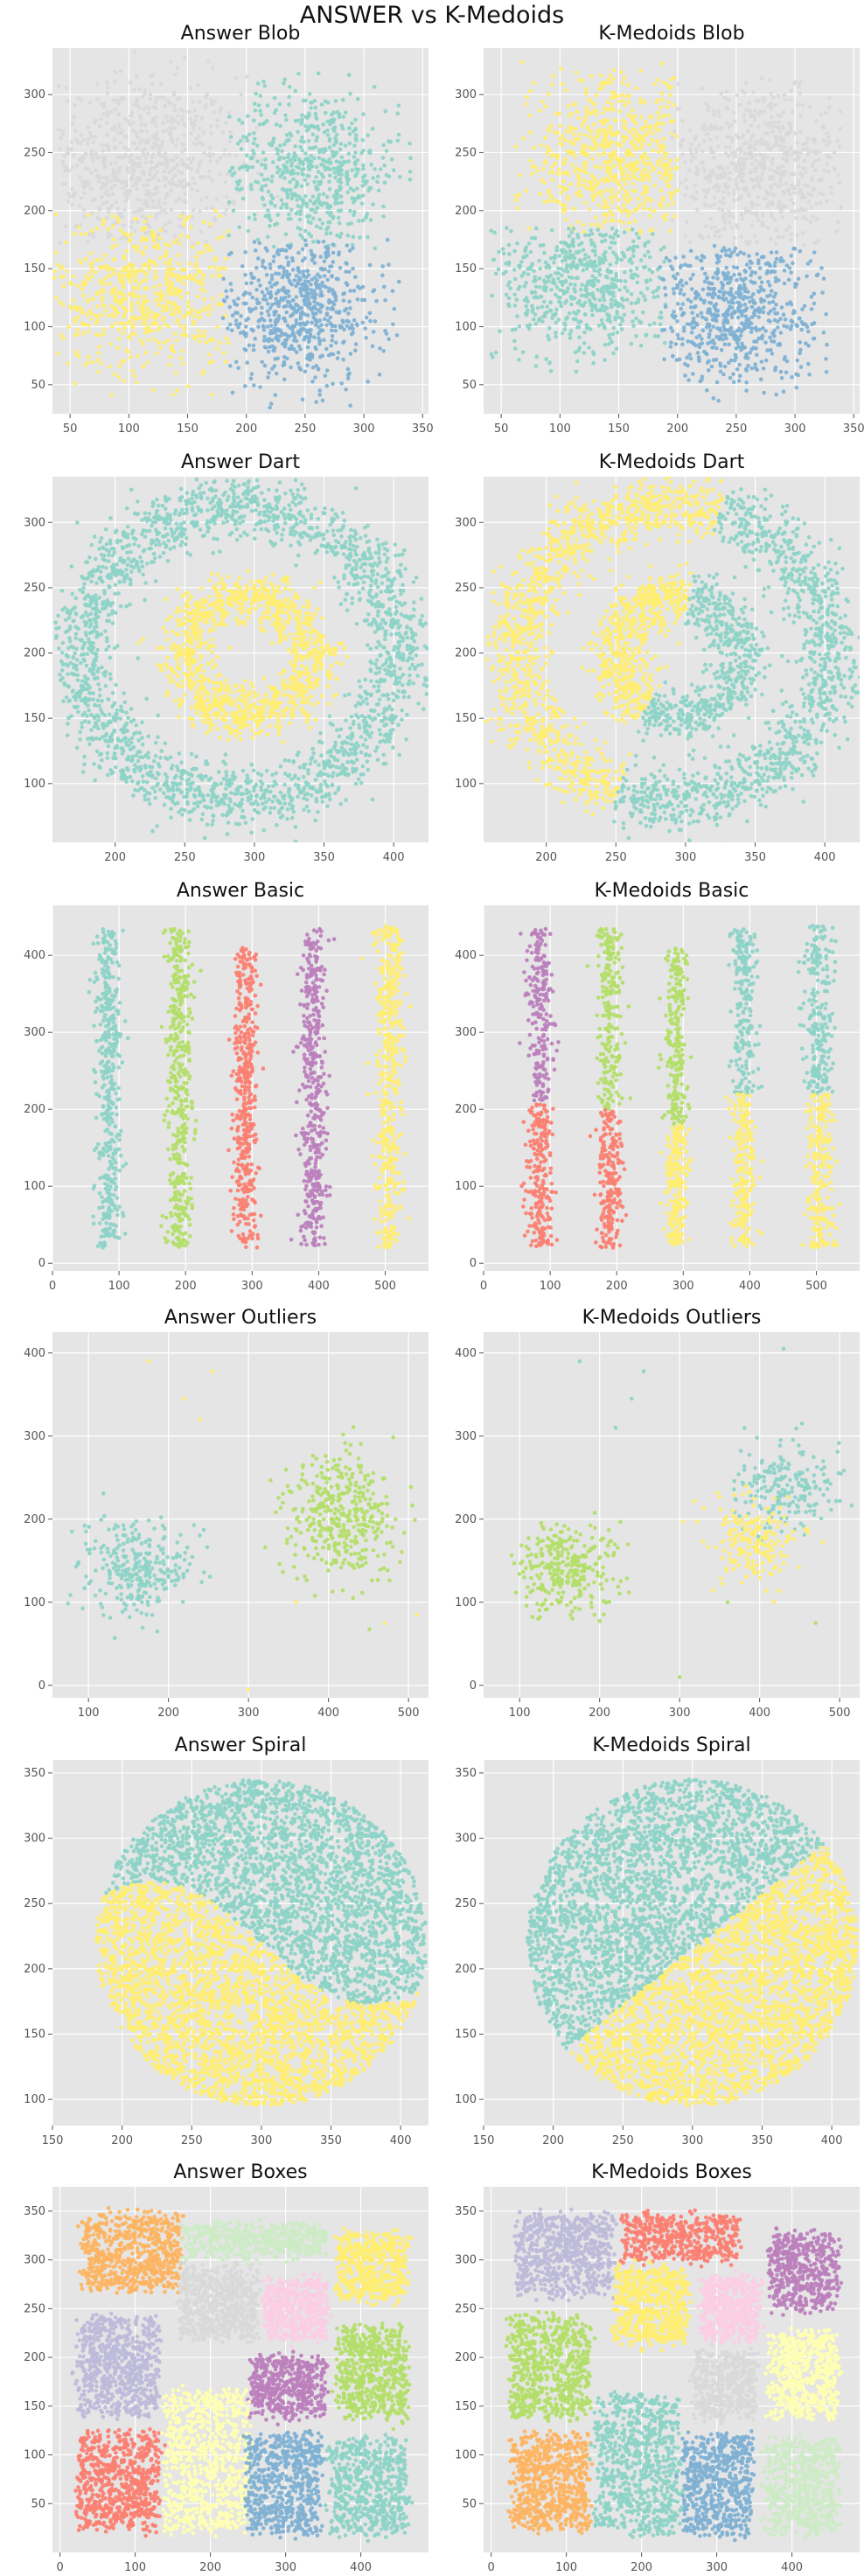 Image resolution: width=864 pixels, height=2576 pixels. What do you see at coordinates (320, 162) in the screenshot?
I see `cluster-series` at bounding box center [320, 162].